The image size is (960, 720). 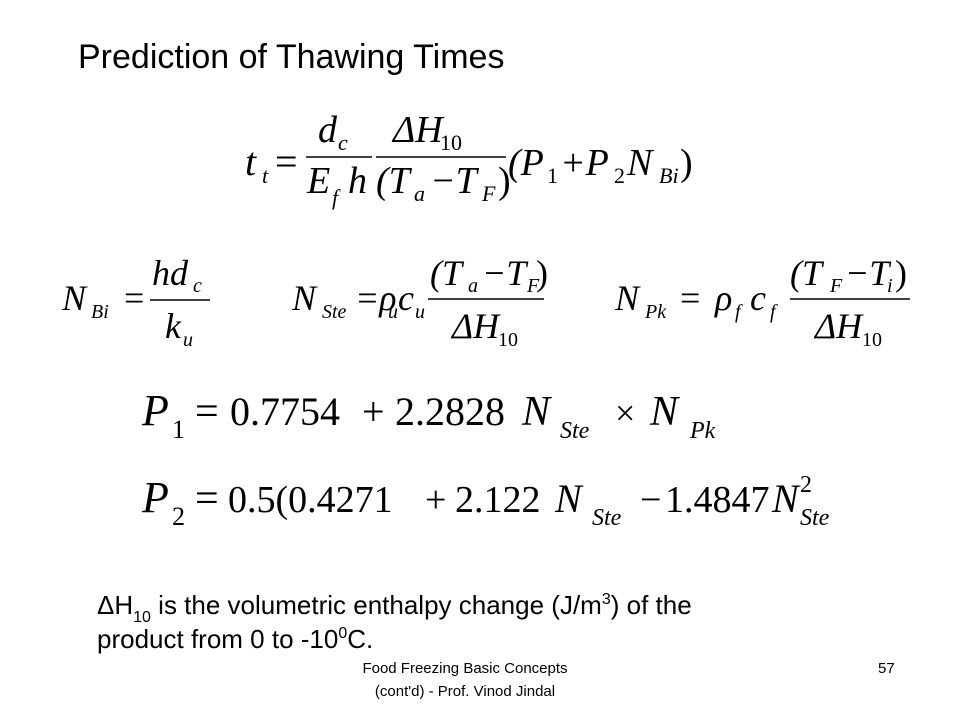 What do you see at coordinates (450, 411) in the screenshot?
I see `equation-term: 2.2828` at bounding box center [450, 411].